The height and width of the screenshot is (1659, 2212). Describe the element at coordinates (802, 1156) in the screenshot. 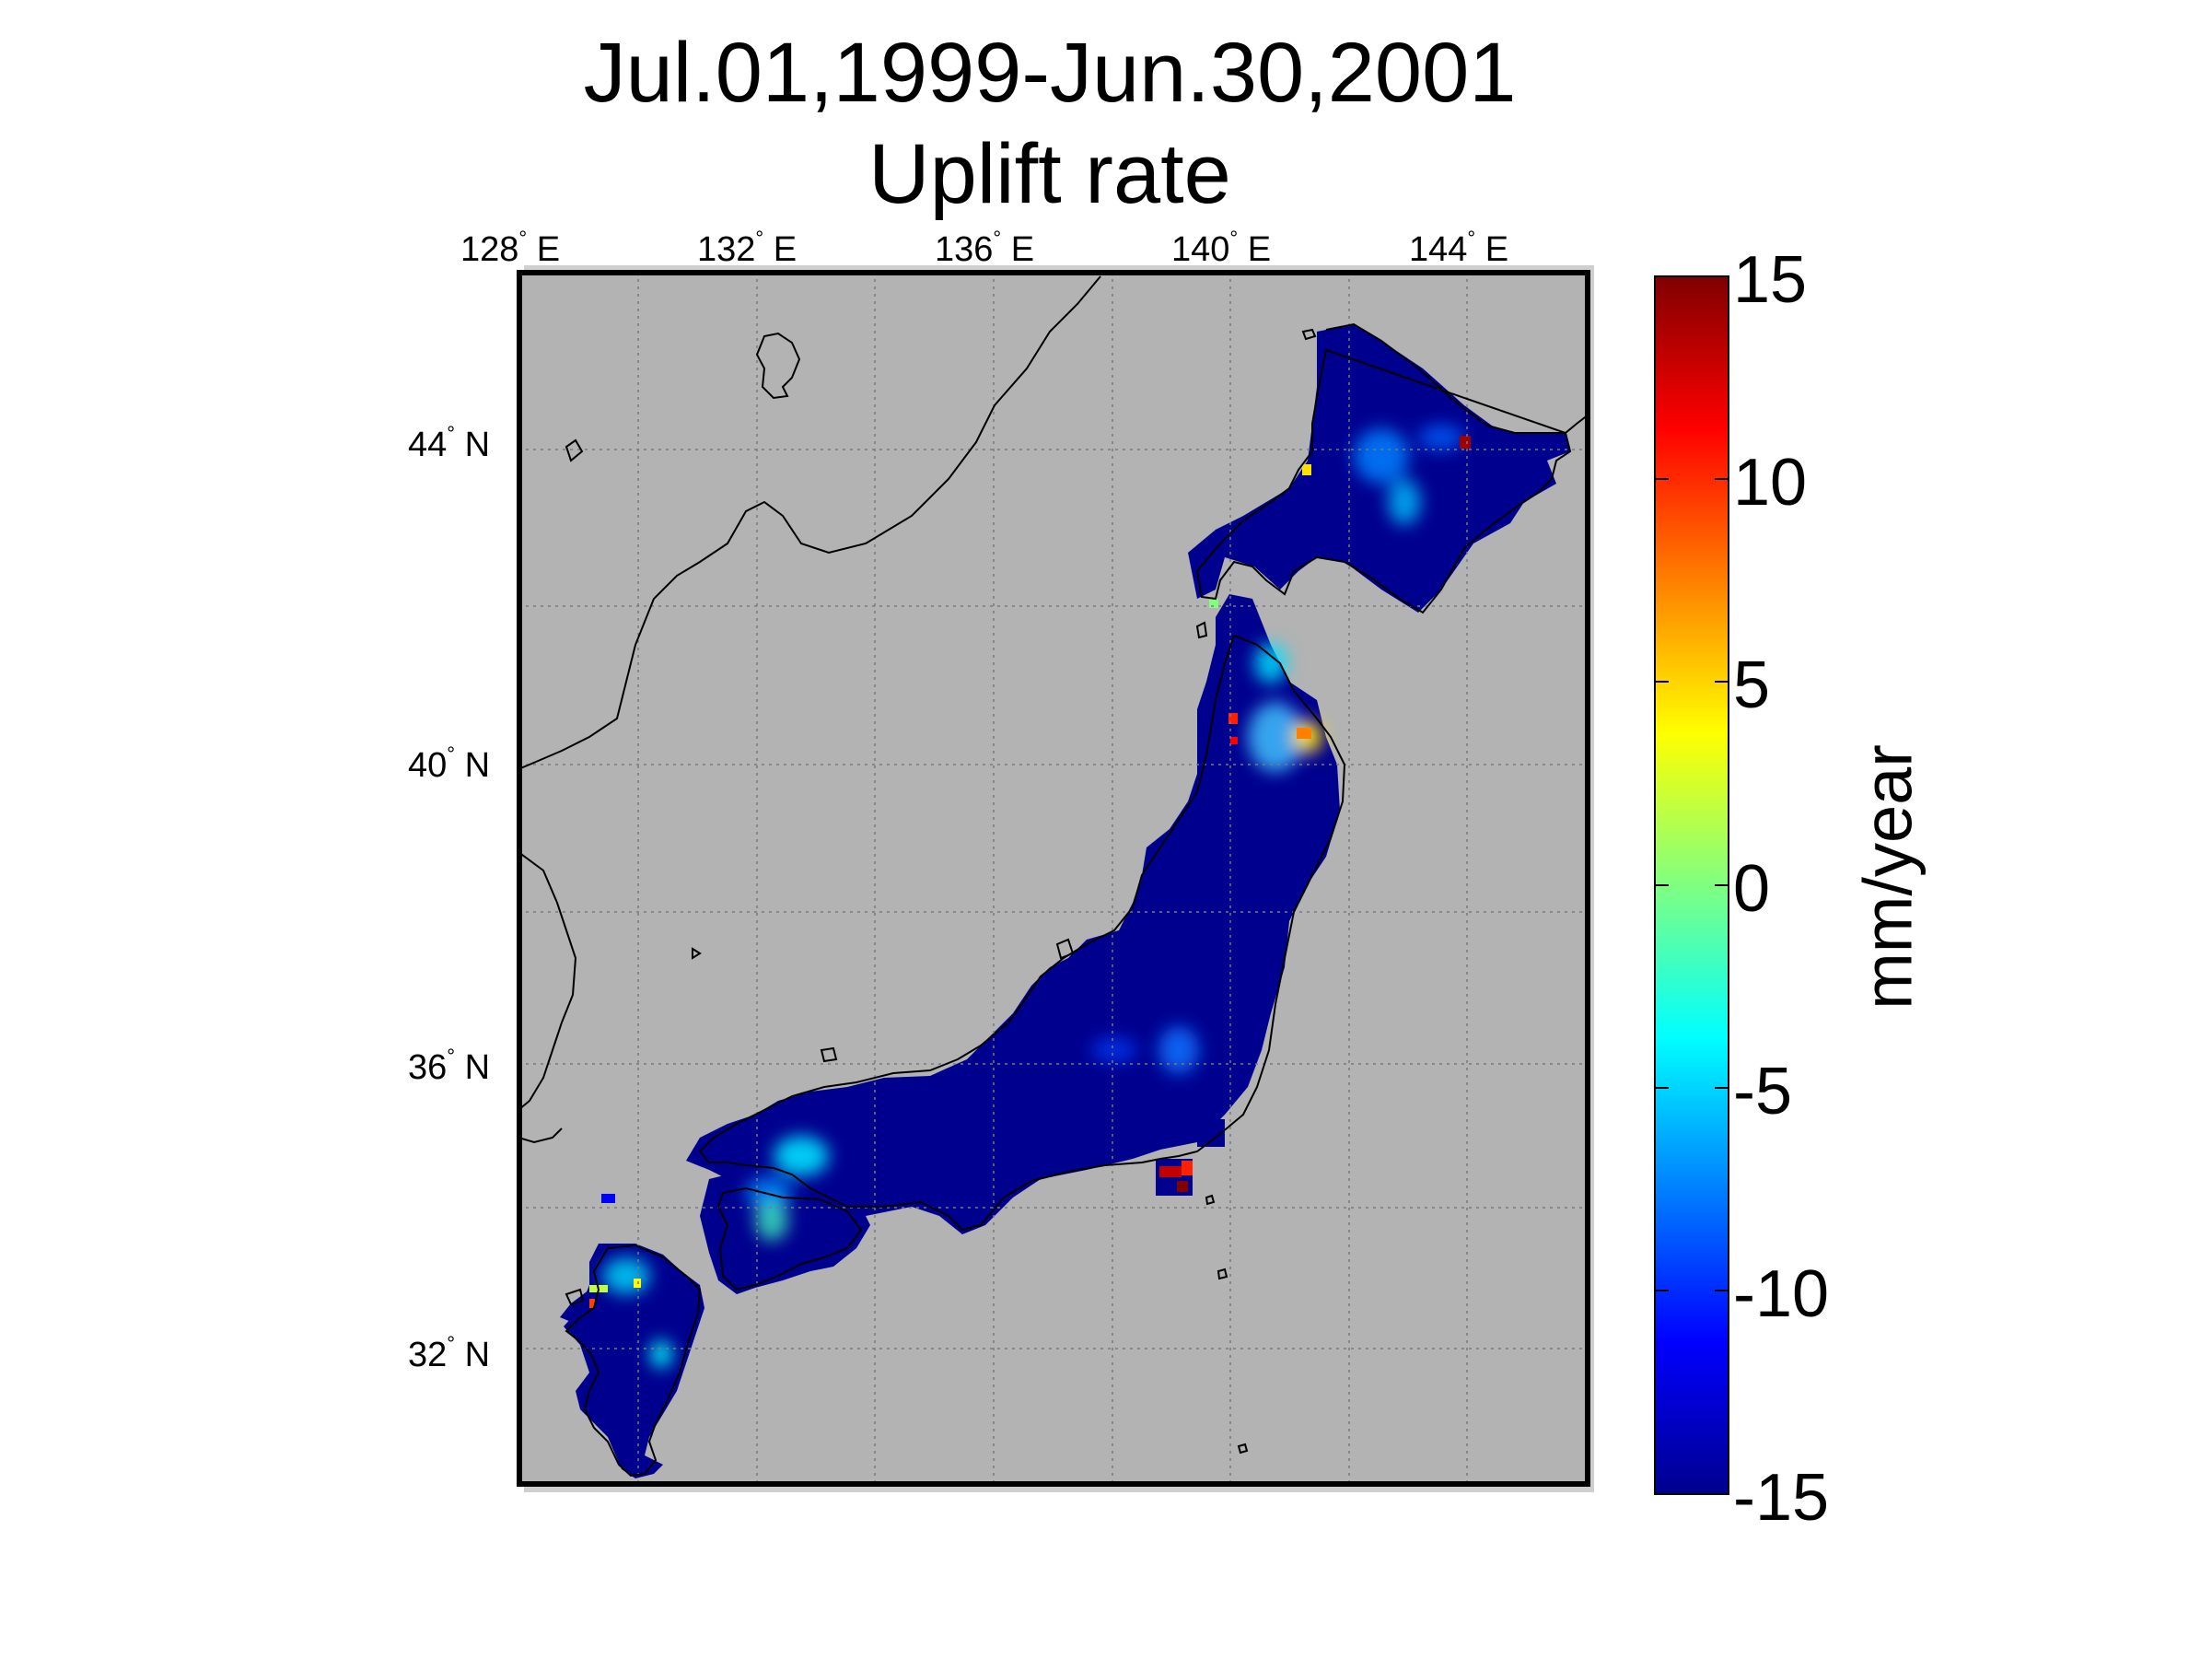

I see `hotspot-chugoku` at that location.